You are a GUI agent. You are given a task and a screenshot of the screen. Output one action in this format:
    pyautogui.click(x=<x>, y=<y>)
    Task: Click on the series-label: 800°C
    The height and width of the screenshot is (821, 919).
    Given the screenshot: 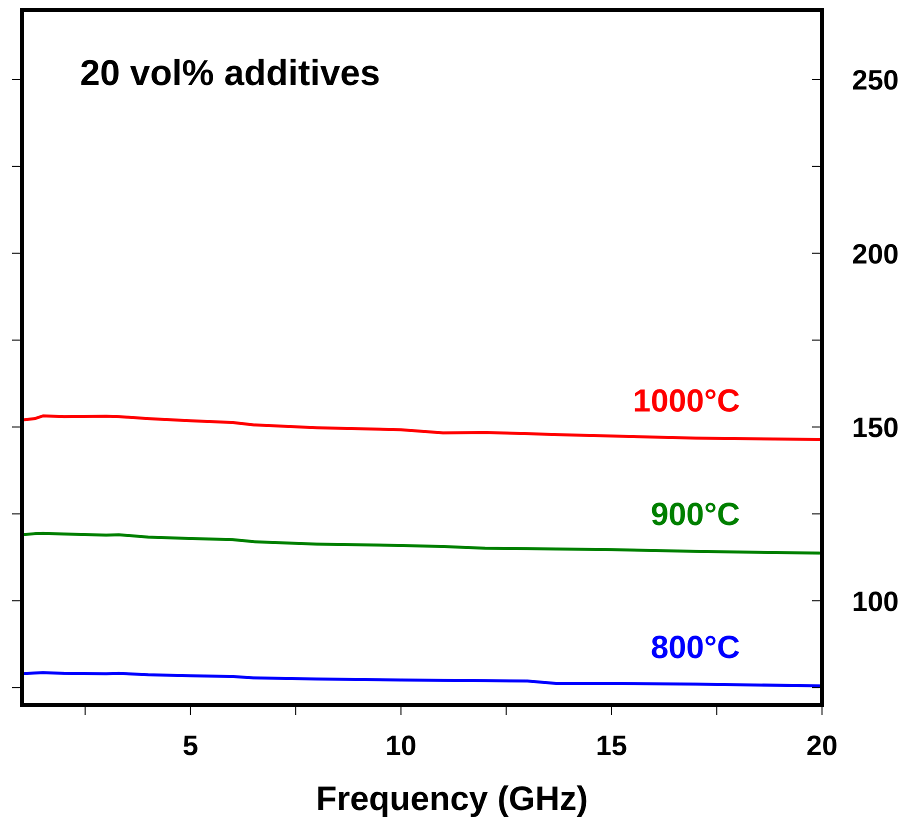 What is the action you would take?
    pyautogui.click(x=695, y=646)
    